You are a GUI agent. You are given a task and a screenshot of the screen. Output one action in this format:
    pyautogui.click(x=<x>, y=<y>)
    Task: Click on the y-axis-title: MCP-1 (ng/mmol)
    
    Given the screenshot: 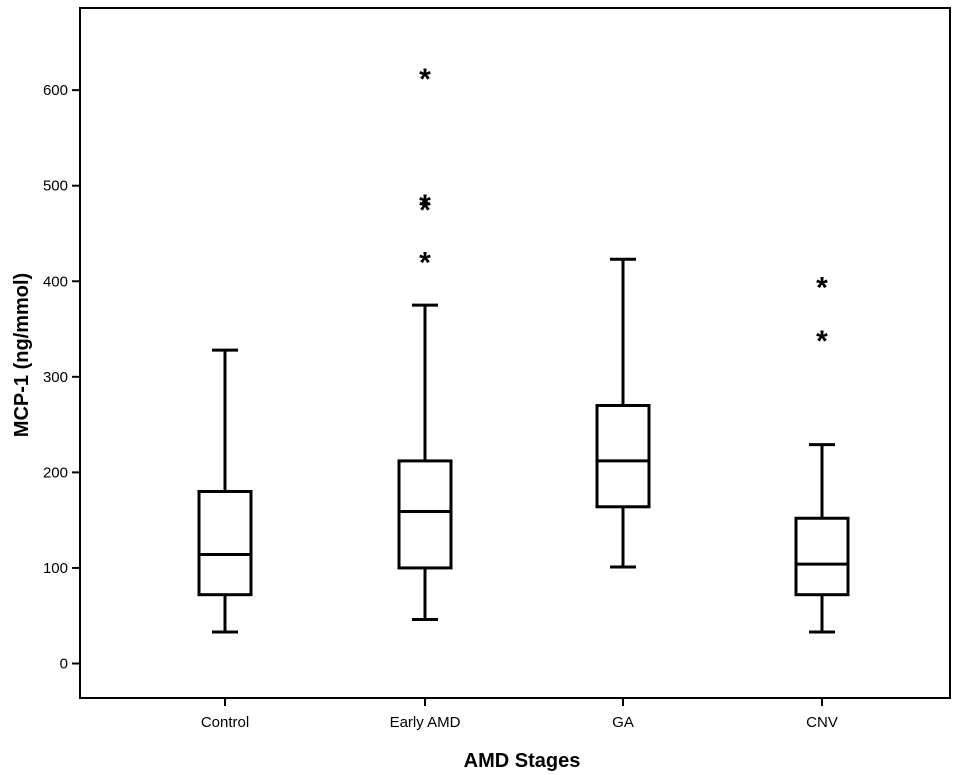 What is the action you would take?
    pyautogui.click(x=22, y=355)
    